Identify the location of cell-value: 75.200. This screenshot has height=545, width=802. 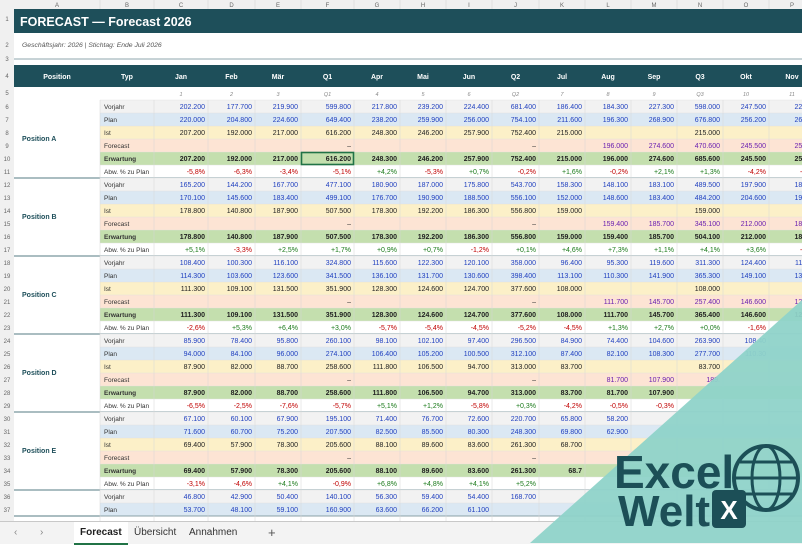
(288, 432).